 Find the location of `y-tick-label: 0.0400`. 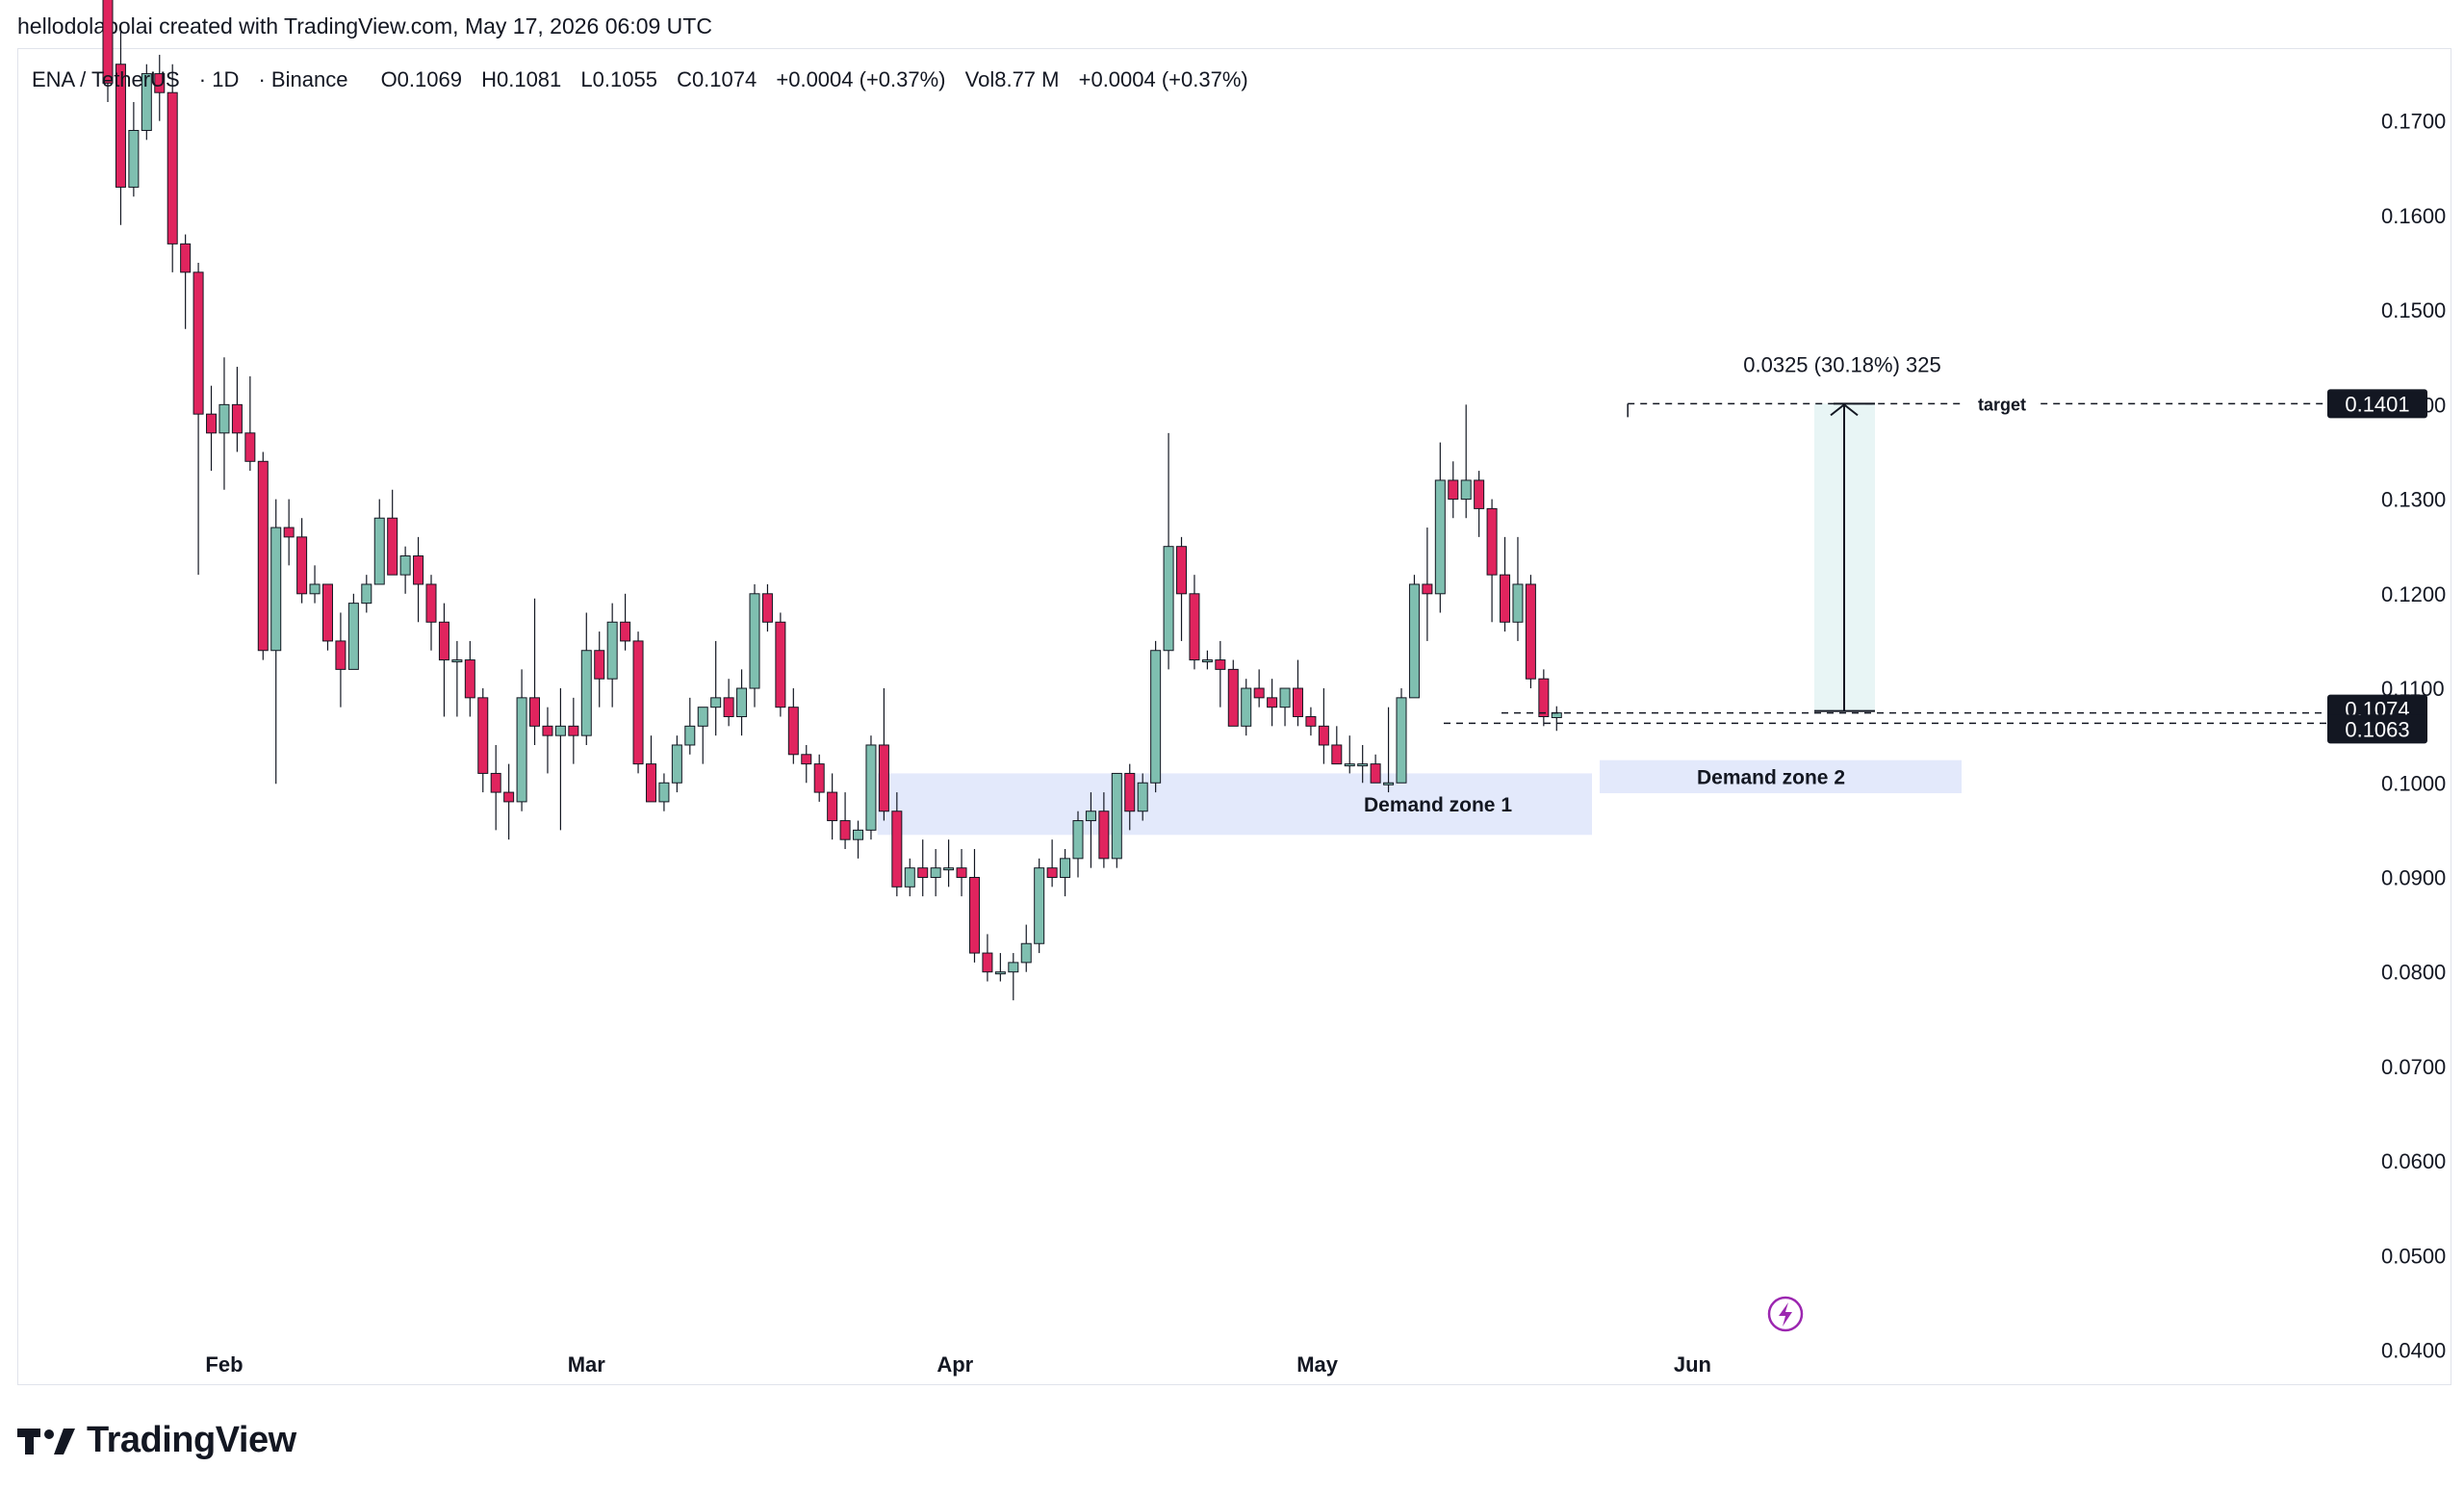

y-tick-label: 0.0400 is located at coordinates (2413, 1351).